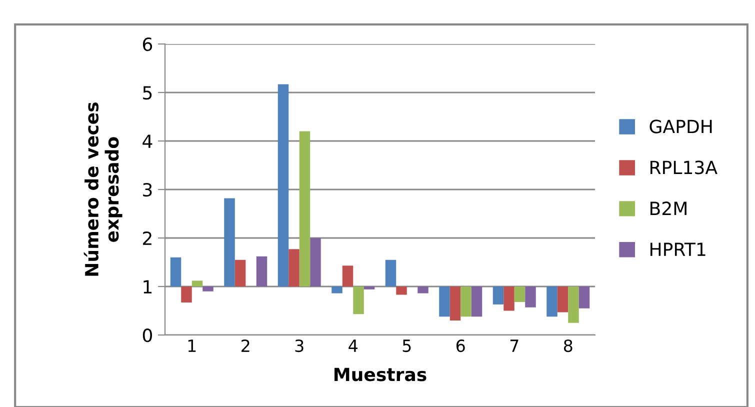 This screenshot has height=407, width=755. I want to click on y-tick-label: 3, so click(147, 189).